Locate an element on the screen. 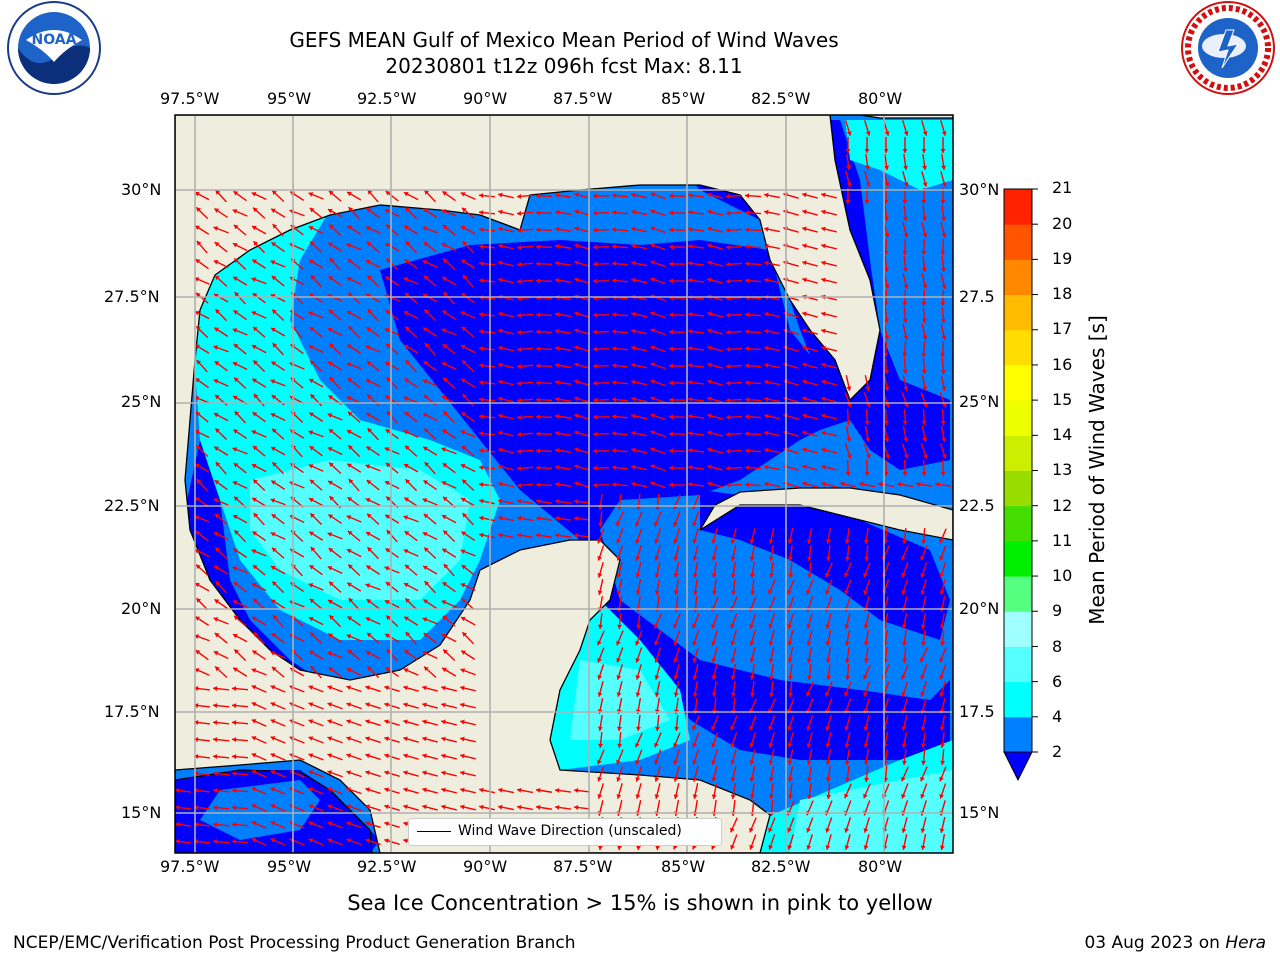 The width and height of the screenshot is (1280, 960). map-legend: Wind Wave Direction (unscaled) is located at coordinates (565, 832).